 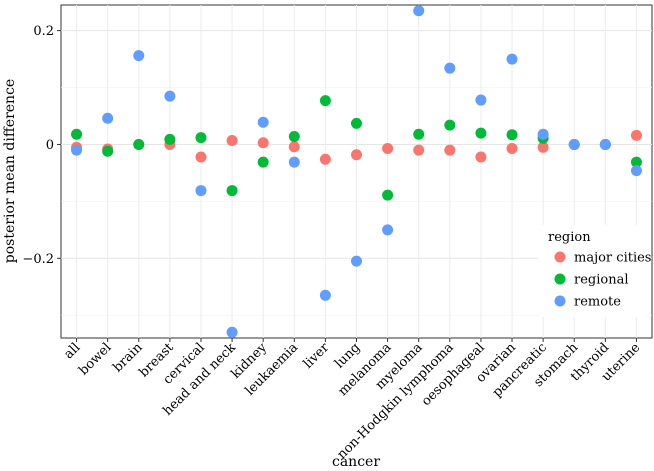 What do you see at coordinates (356, 123) in the screenshot?
I see `point-regional-lung` at bounding box center [356, 123].